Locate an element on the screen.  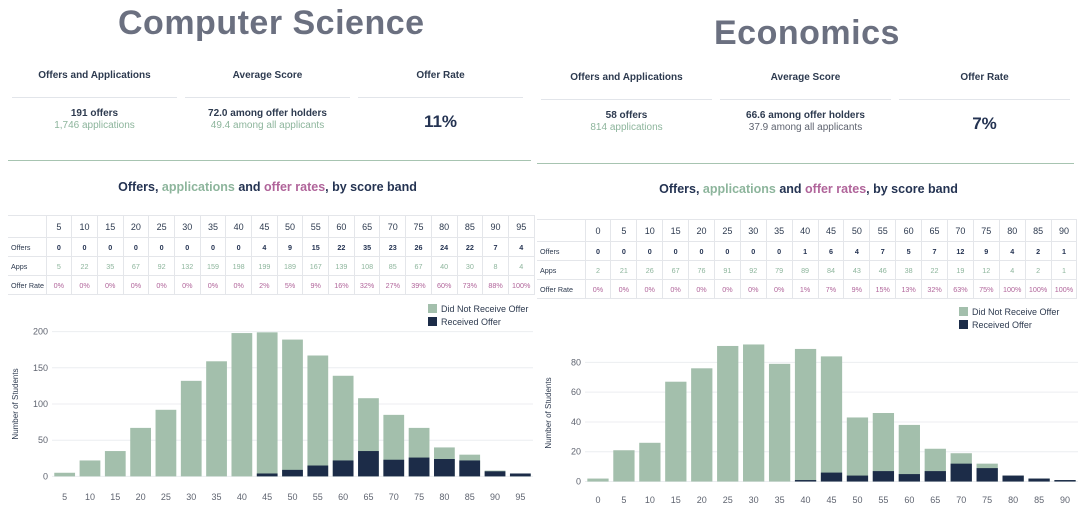
rate-cell: 15% is located at coordinates (883, 289).